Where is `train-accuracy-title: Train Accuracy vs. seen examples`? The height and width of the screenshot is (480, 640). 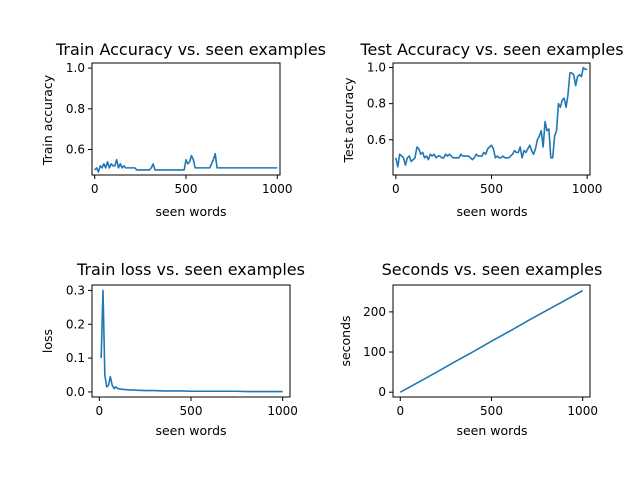 train-accuracy-title: Train Accuracy vs. seen examples is located at coordinates (190, 49).